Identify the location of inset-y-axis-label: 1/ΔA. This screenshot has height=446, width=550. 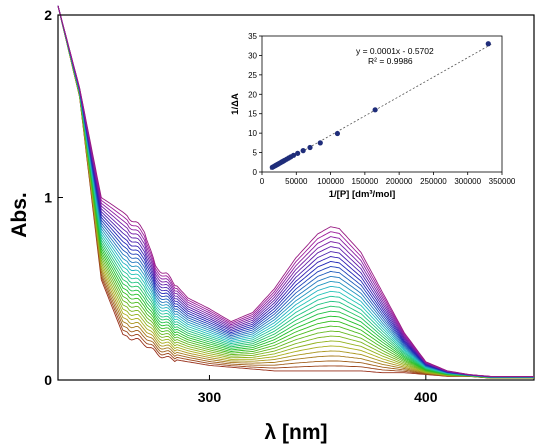
(235, 104).